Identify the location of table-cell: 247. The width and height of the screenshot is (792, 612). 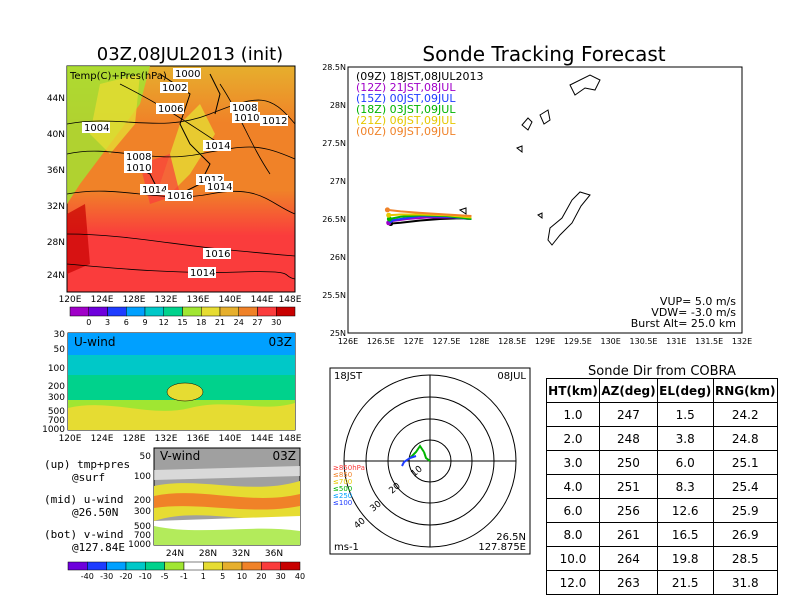
(628, 414).